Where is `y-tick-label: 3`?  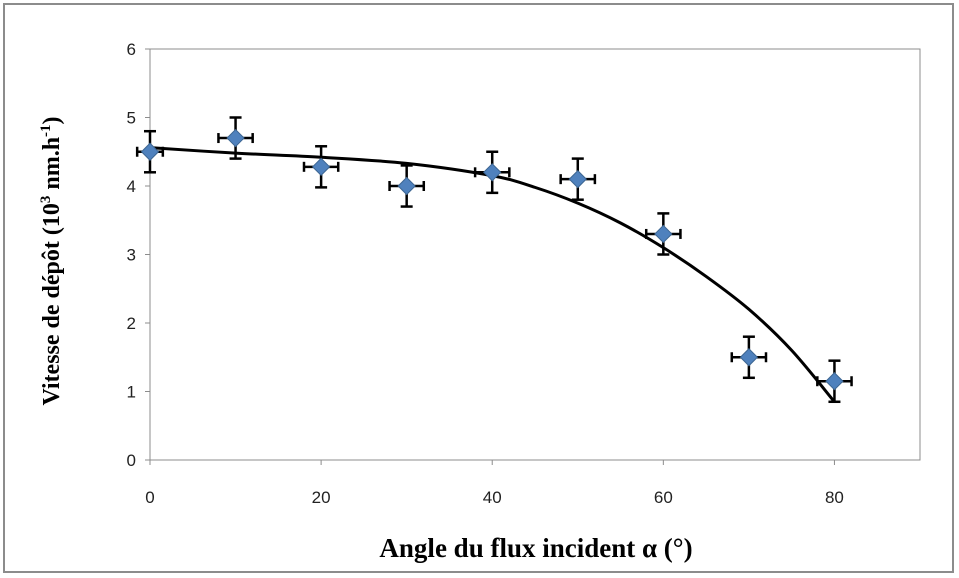
y-tick-label: 3 is located at coordinates (131, 255).